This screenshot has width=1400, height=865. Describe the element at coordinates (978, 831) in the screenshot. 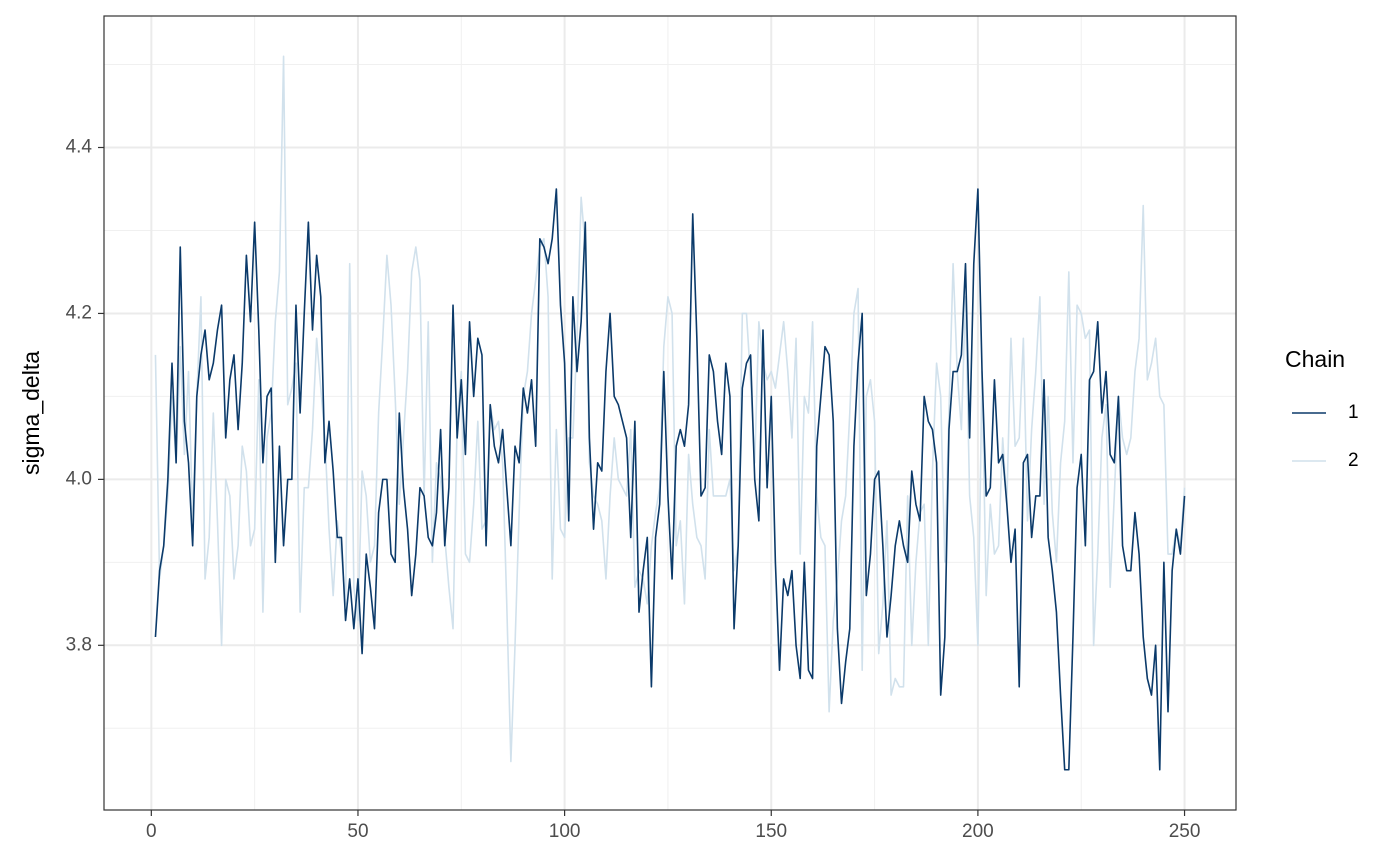

I see `x-tick-label: 200` at that location.